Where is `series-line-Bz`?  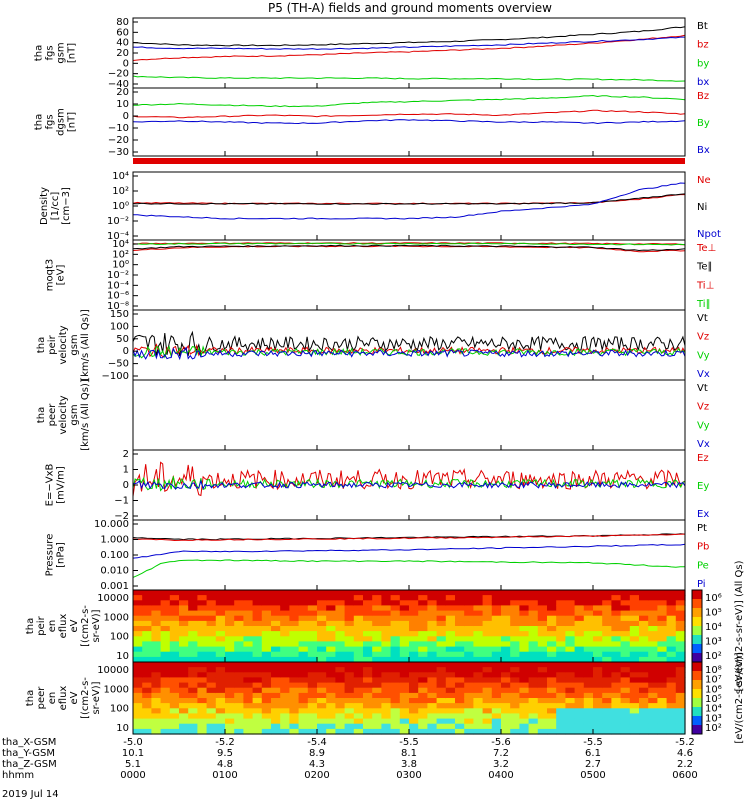 series-line-Bz is located at coordinates (409, 114).